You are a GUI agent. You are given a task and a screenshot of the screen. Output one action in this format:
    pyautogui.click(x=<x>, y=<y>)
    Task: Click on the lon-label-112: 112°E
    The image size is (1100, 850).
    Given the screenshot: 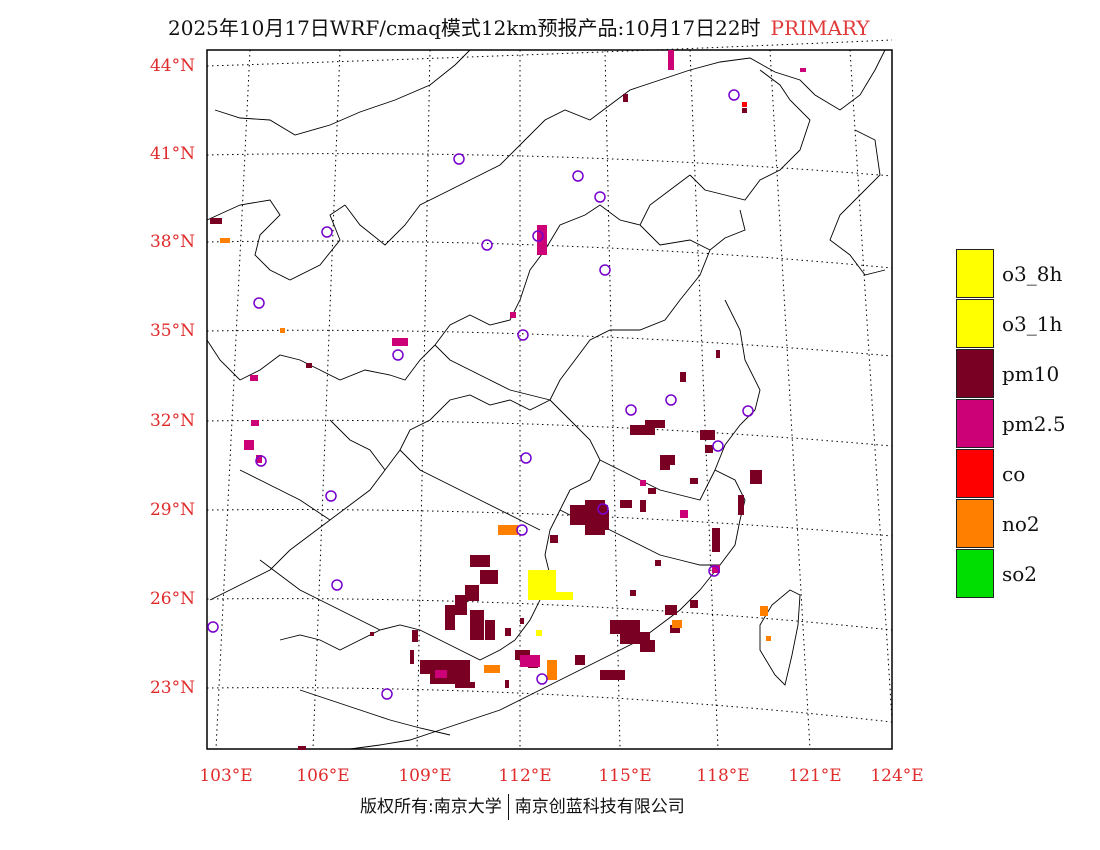 What is the action you would take?
    pyautogui.click(x=525, y=776)
    